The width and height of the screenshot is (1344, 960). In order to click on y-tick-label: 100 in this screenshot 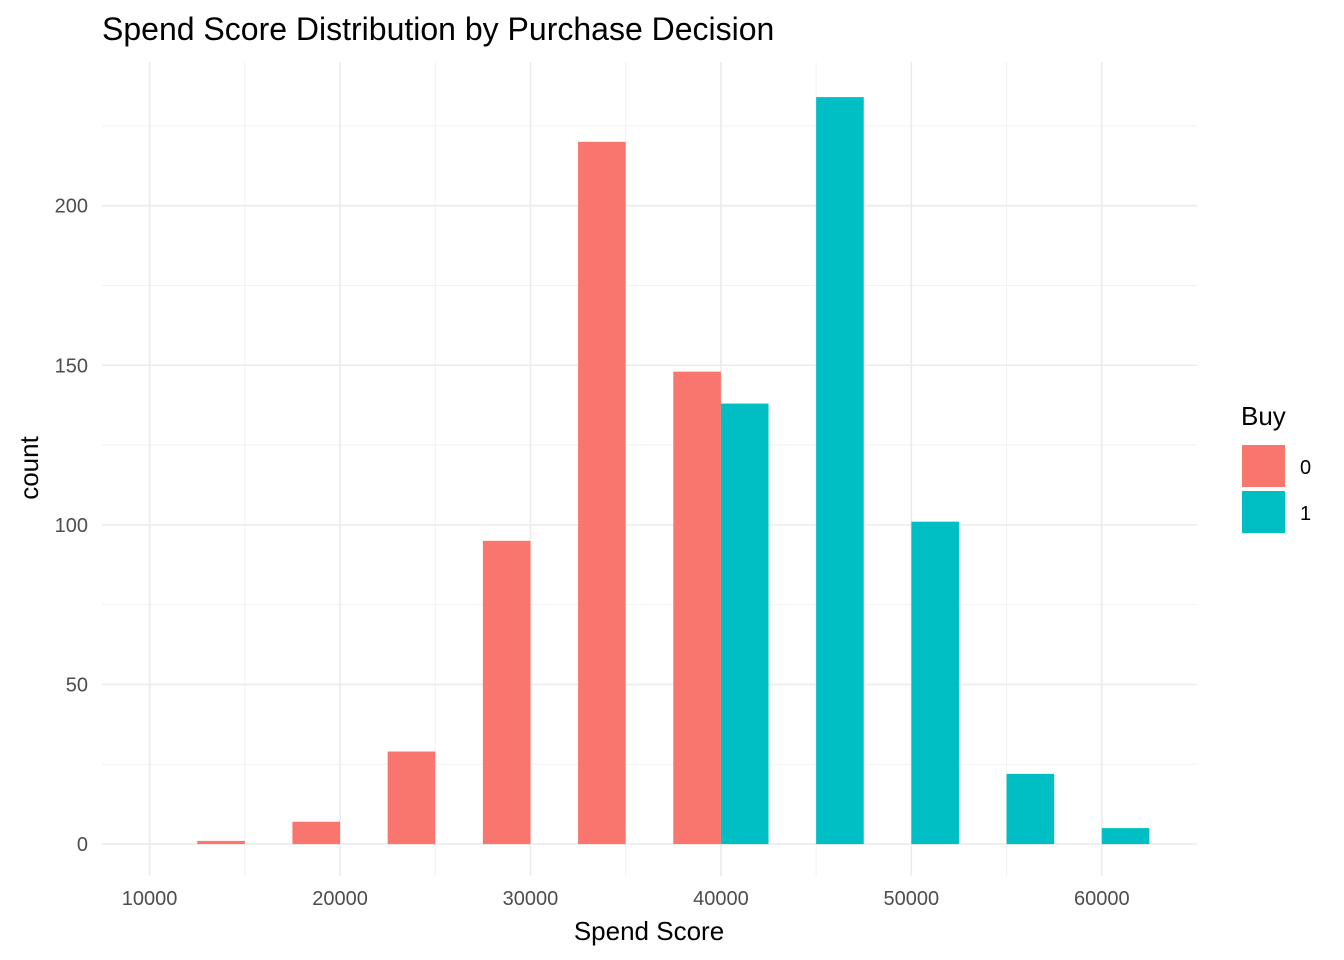, I will do `click(71, 526)`.